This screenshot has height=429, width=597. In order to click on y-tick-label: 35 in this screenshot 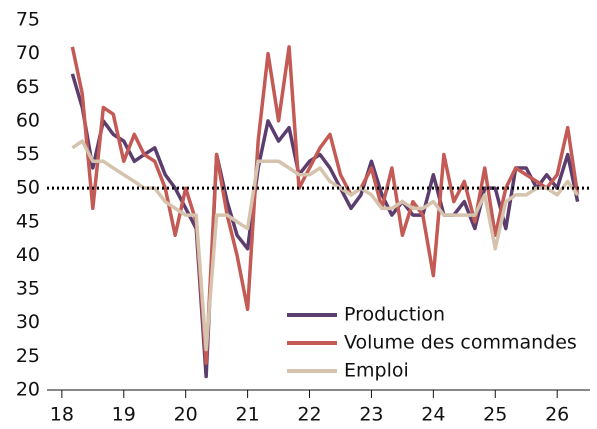, I will do `click(28, 289)`.